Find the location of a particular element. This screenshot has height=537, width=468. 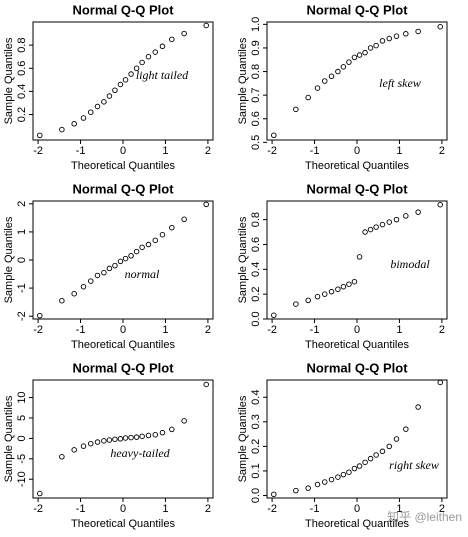

y-tick-label: -2 is located at coordinates (22, 316).